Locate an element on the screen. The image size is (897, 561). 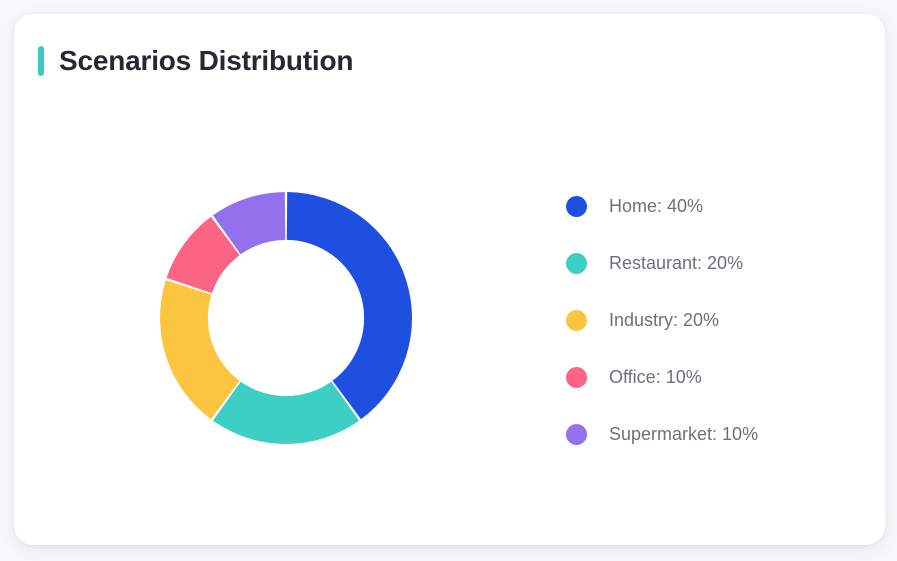
legend-item-supermarket: Supermarket: 10% is located at coordinates (716, 434).